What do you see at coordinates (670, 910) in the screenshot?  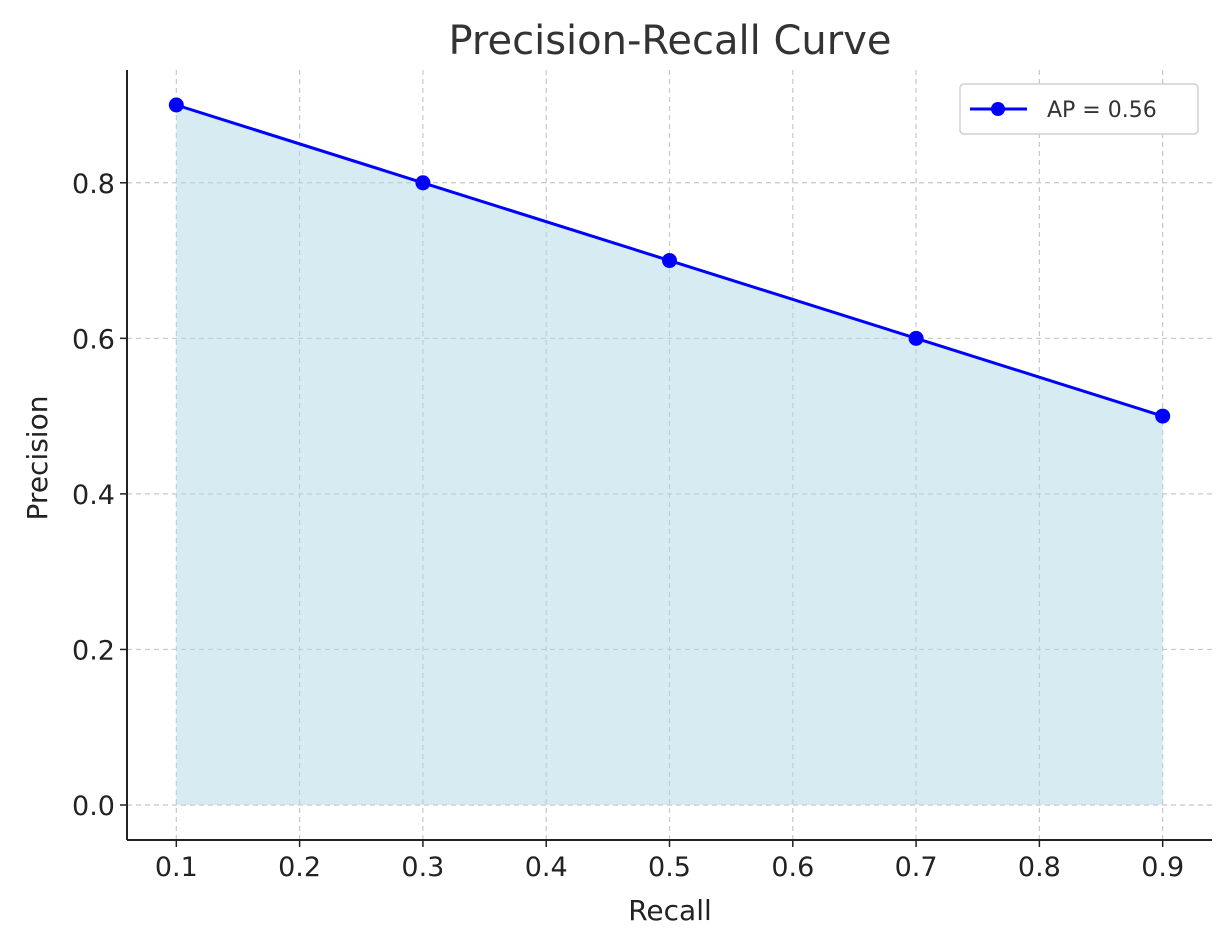 I see `x-axis-label: Recall` at bounding box center [670, 910].